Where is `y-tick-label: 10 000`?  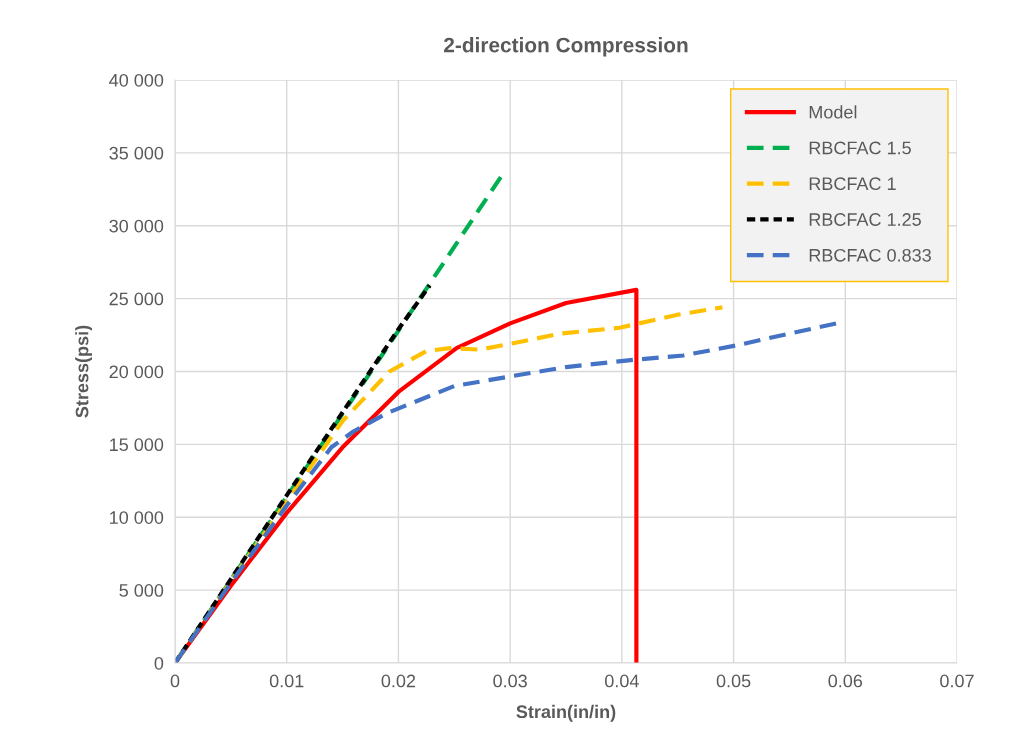 y-tick-label: 10 000 is located at coordinates (137, 517).